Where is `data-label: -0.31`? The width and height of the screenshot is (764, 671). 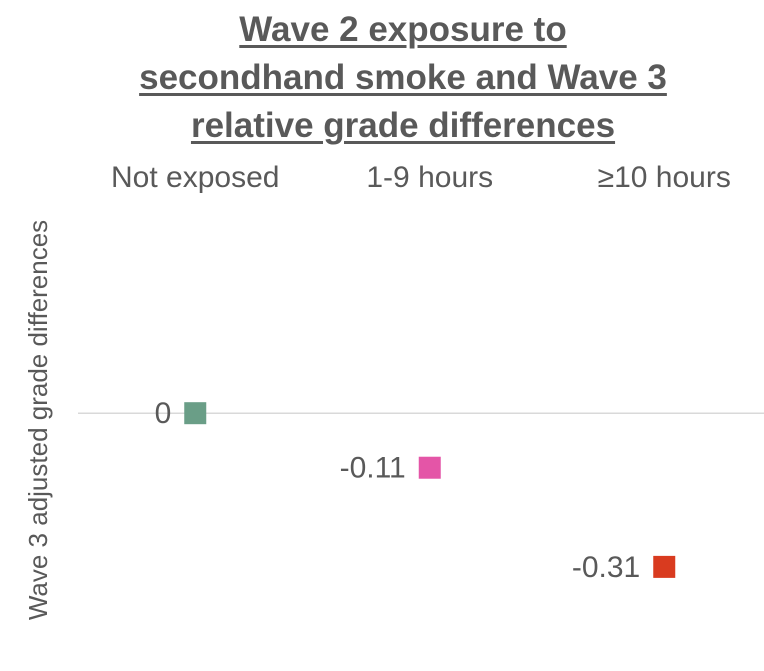 data-label: -0.31 is located at coordinates (606, 567).